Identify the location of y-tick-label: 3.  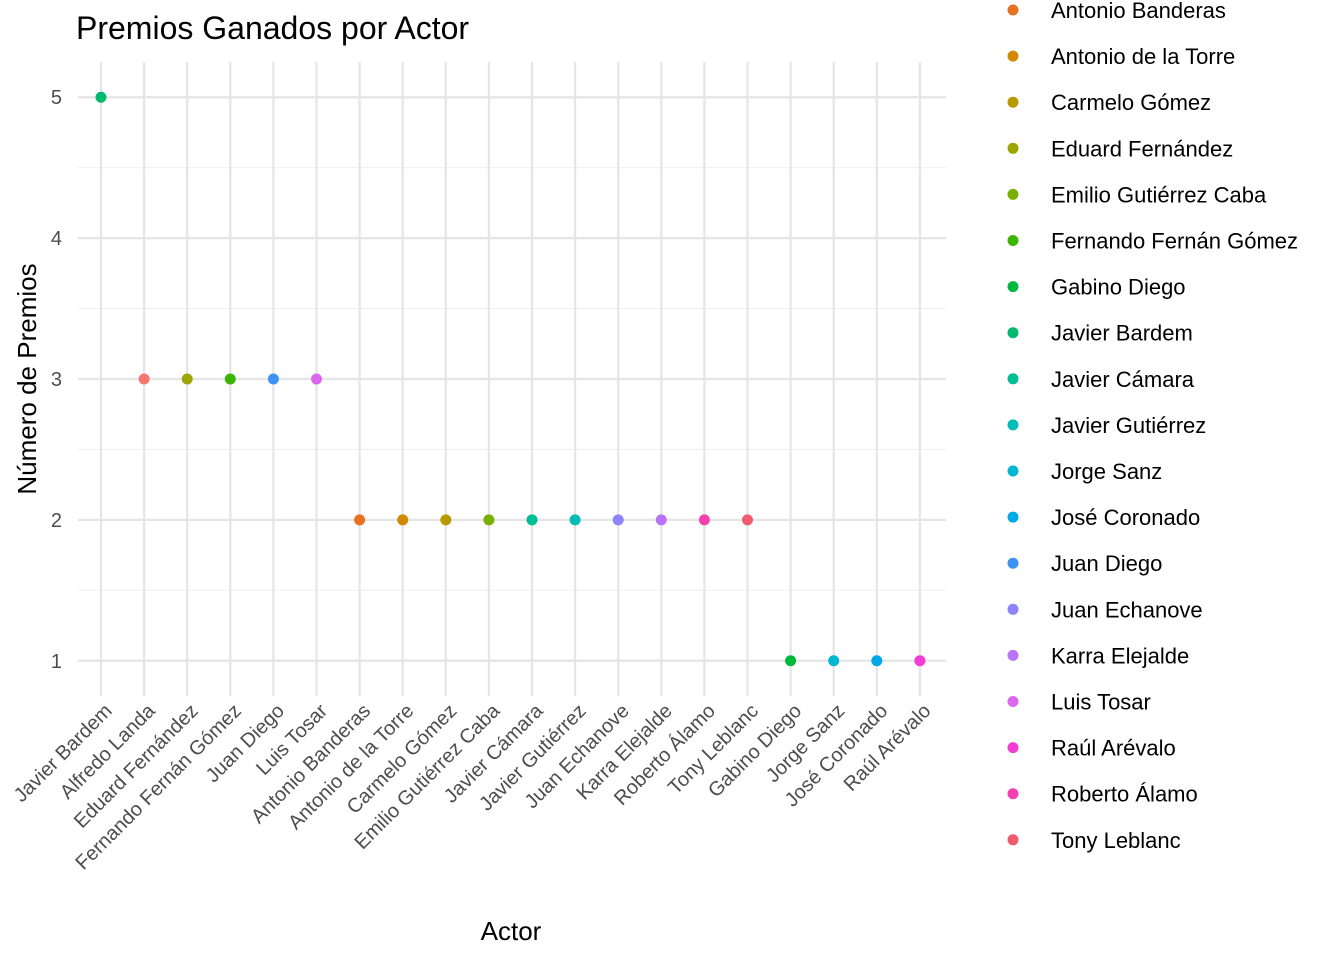
(56, 380).